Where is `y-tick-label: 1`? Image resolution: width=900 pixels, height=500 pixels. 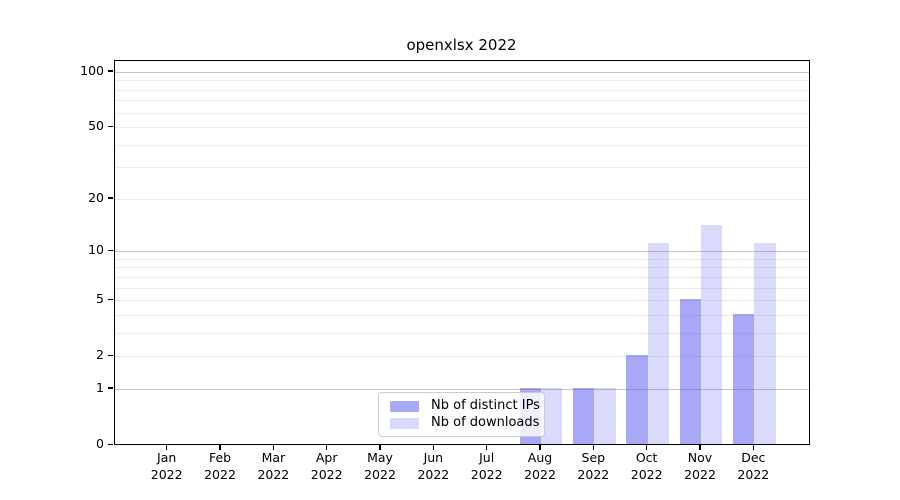 y-tick-label: 1 is located at coordinates (100, 387).